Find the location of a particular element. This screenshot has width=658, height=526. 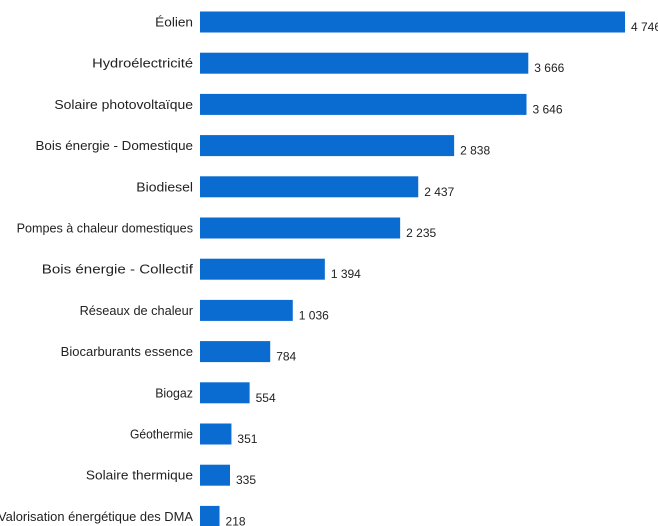

category-label: Réseaux de chaleur is located at coordinates (137, 310).